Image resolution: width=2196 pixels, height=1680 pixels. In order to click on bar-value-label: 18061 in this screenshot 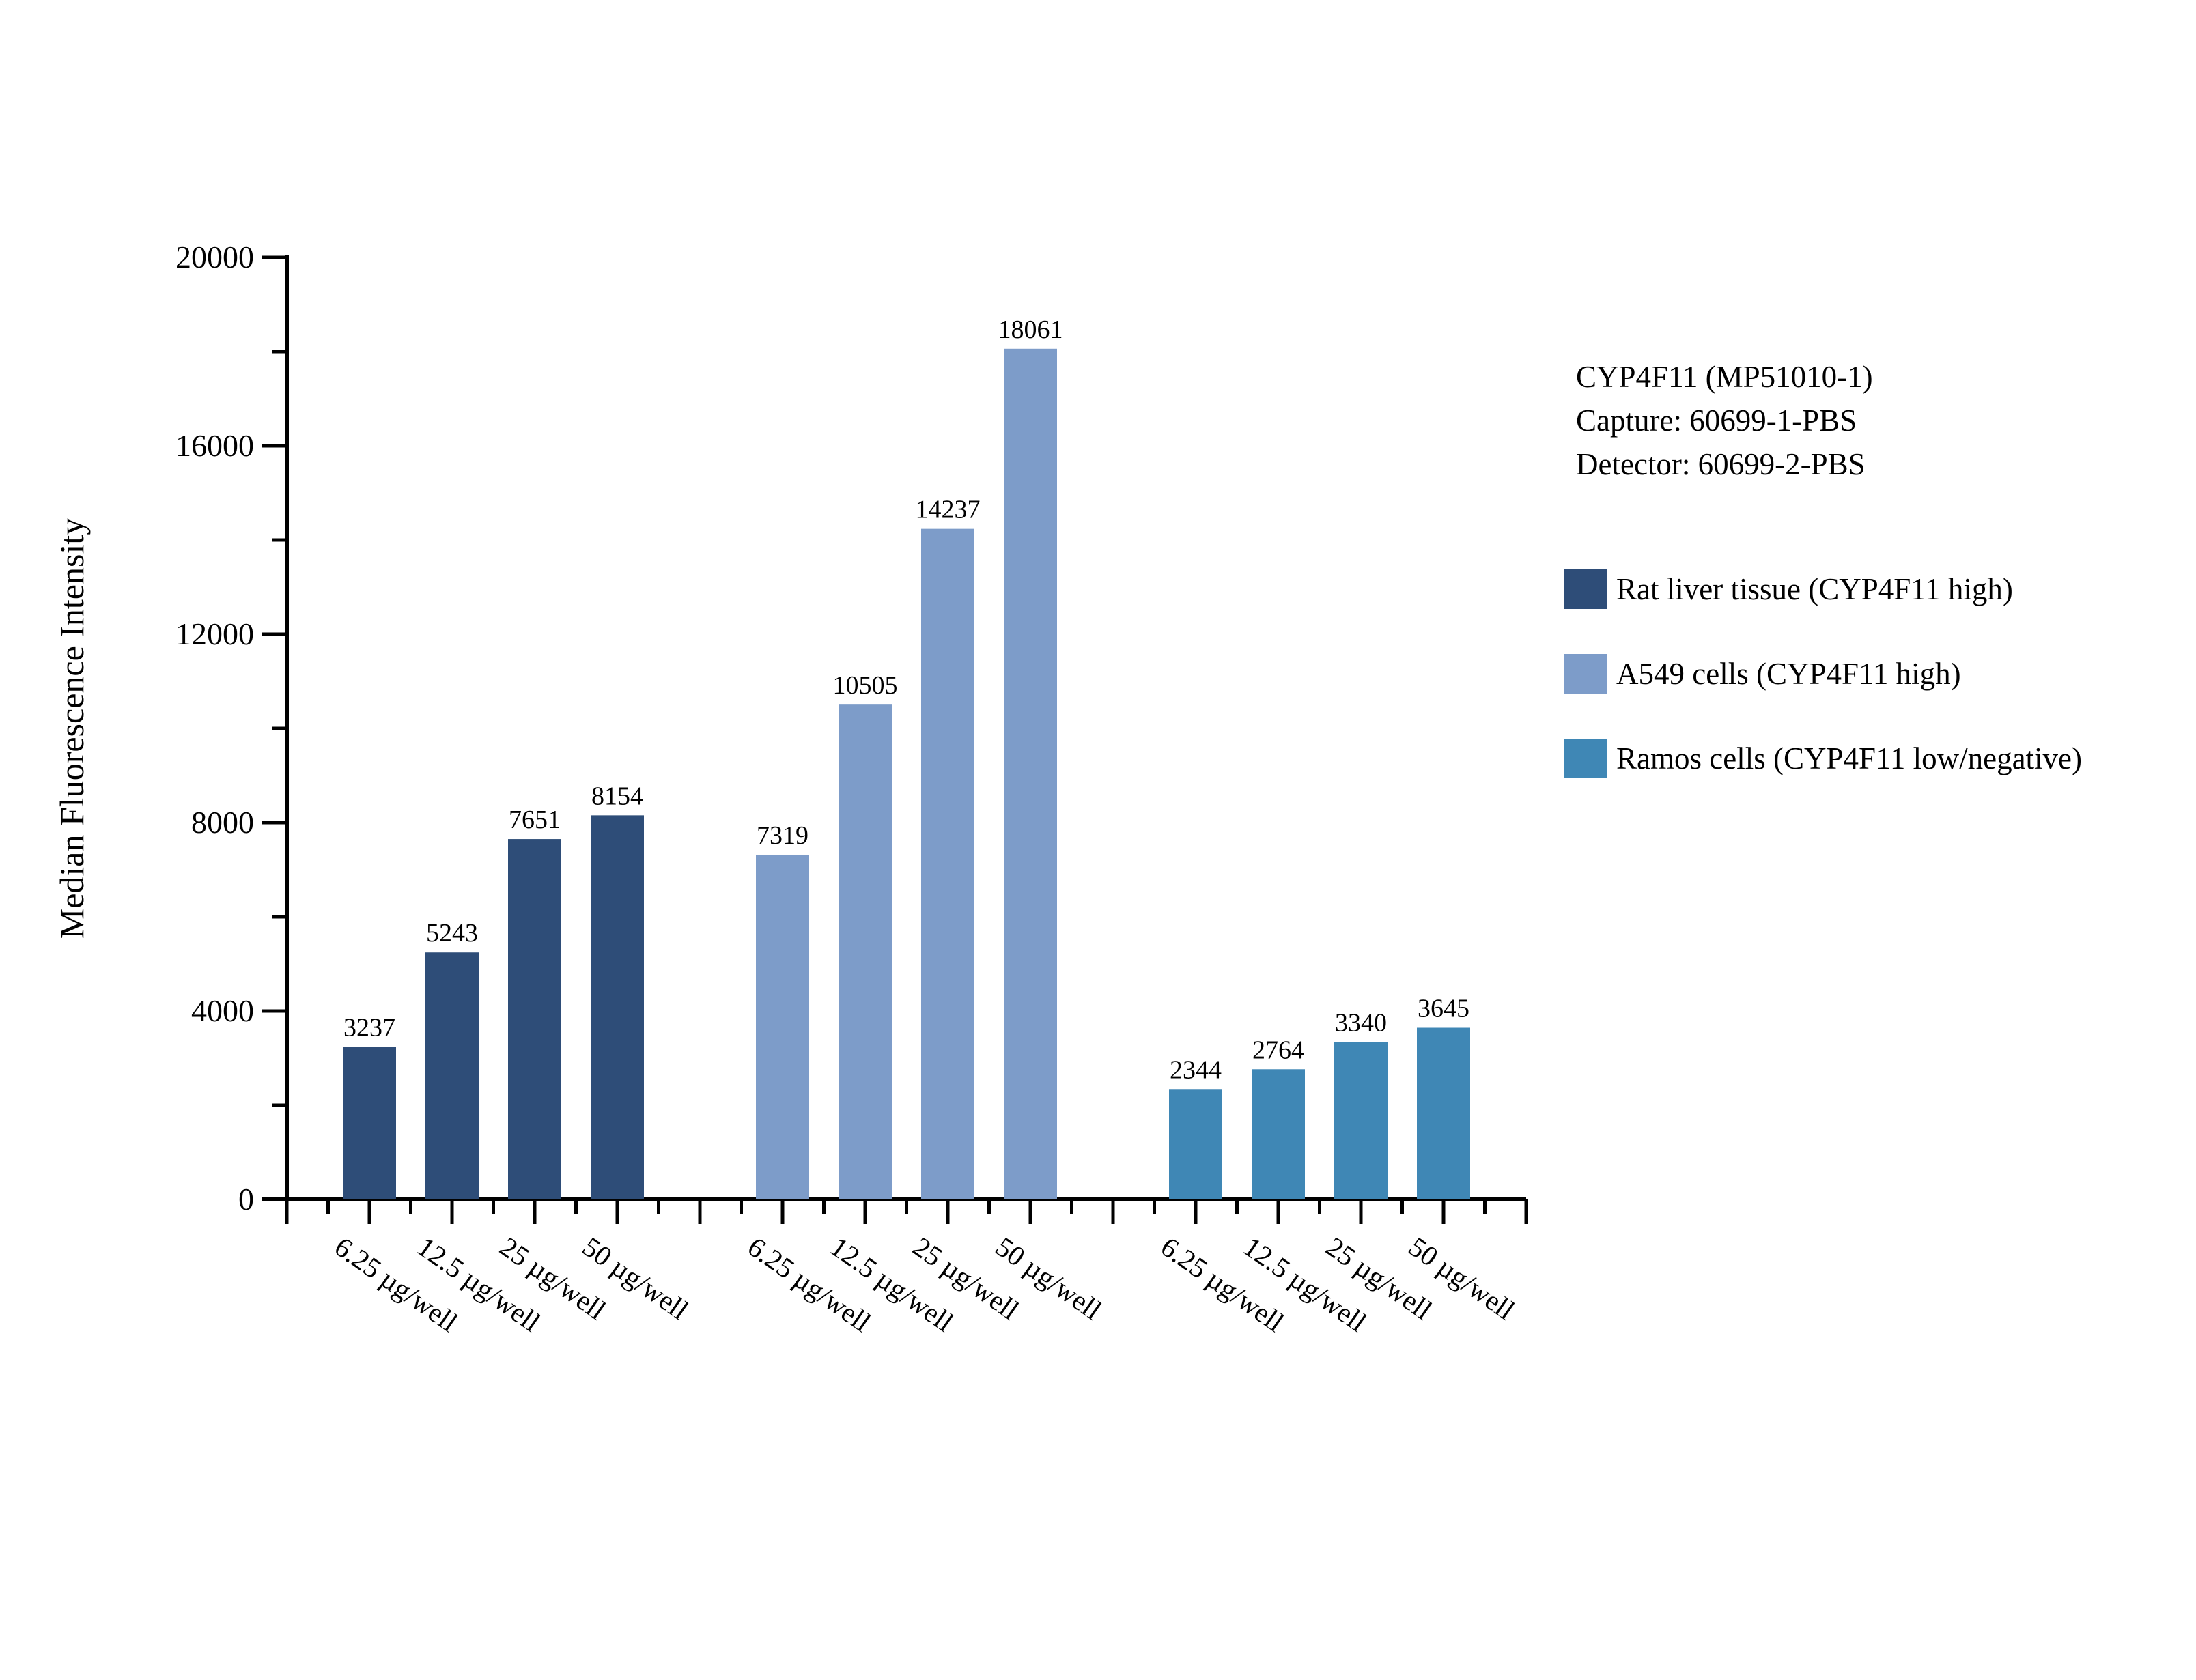, I will do `click(1030, 329)`.